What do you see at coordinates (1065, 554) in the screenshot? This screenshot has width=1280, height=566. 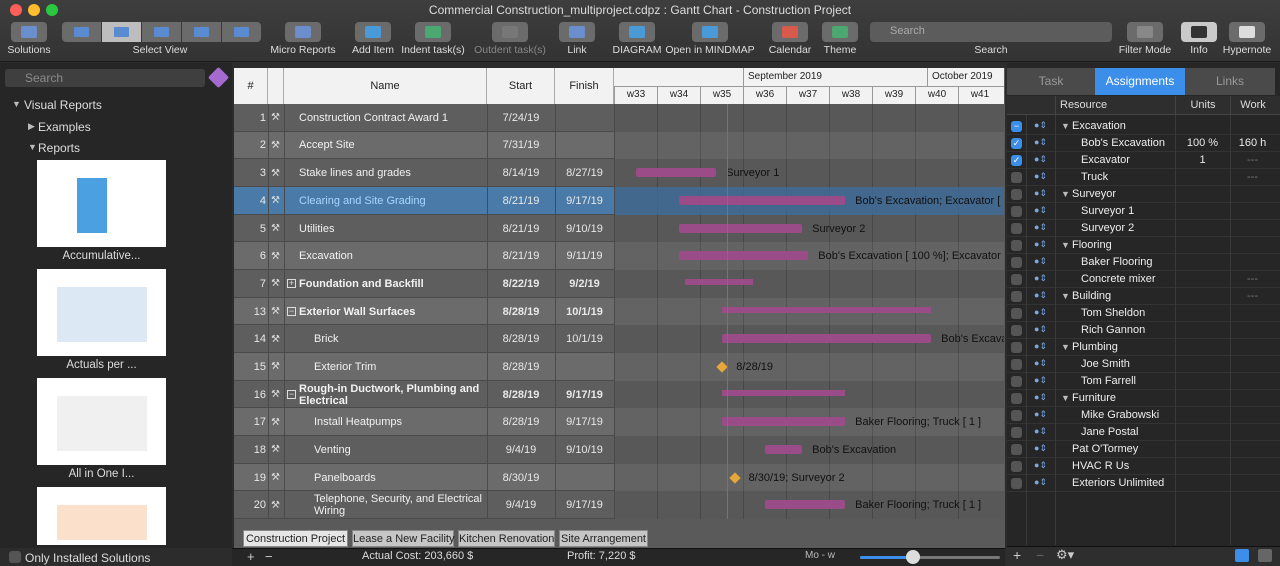 I see `settings-button: ⚙▾` at bounding box center [1065, 554].